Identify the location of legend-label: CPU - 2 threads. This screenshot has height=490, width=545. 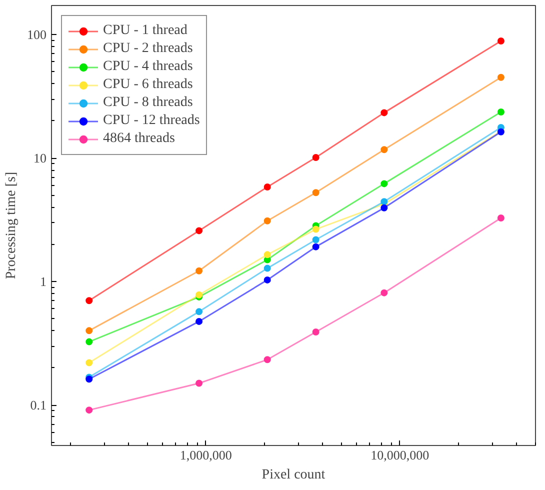
(148, 49).